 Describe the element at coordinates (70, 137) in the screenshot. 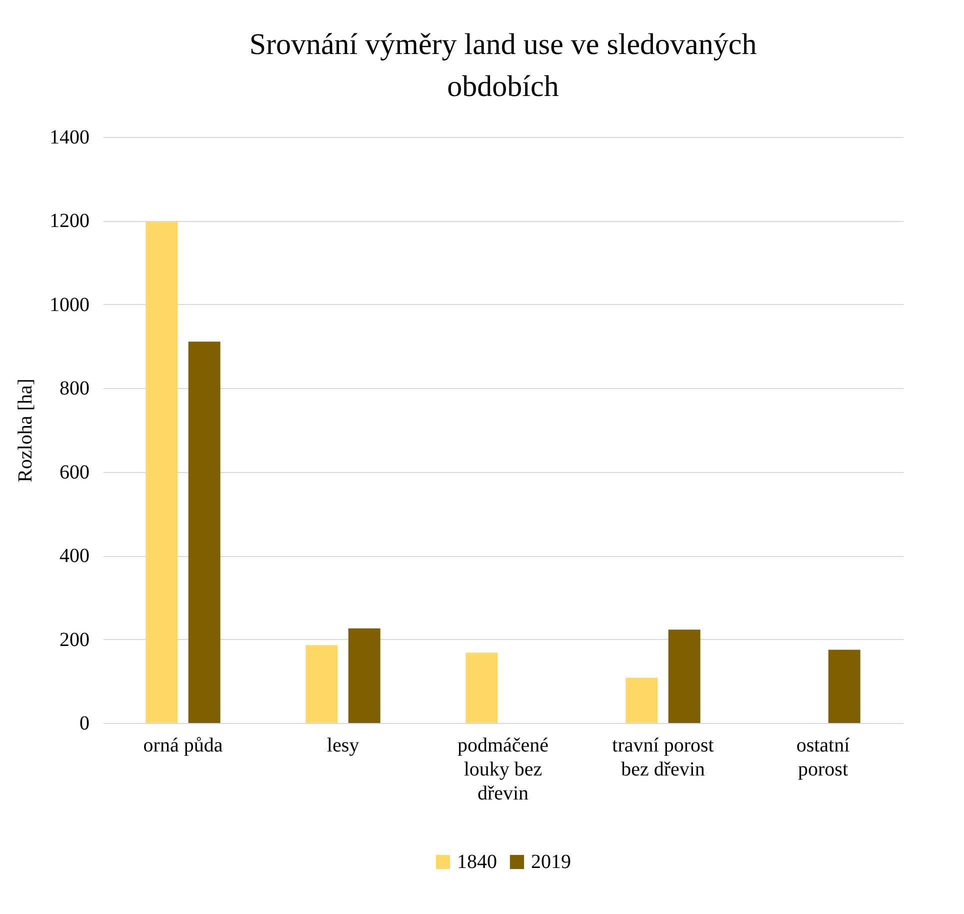

I see `y-tick-label: 1400` at that location.